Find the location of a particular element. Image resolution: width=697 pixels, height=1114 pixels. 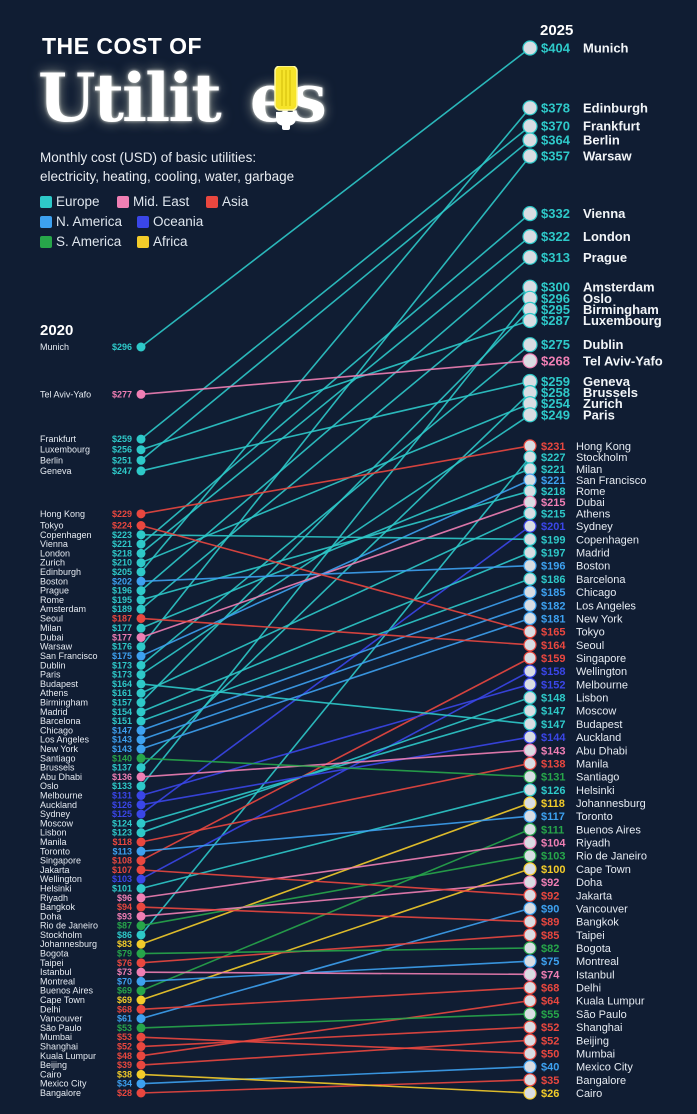

title-line-2: Utilites is located at coordinates (182, 98).